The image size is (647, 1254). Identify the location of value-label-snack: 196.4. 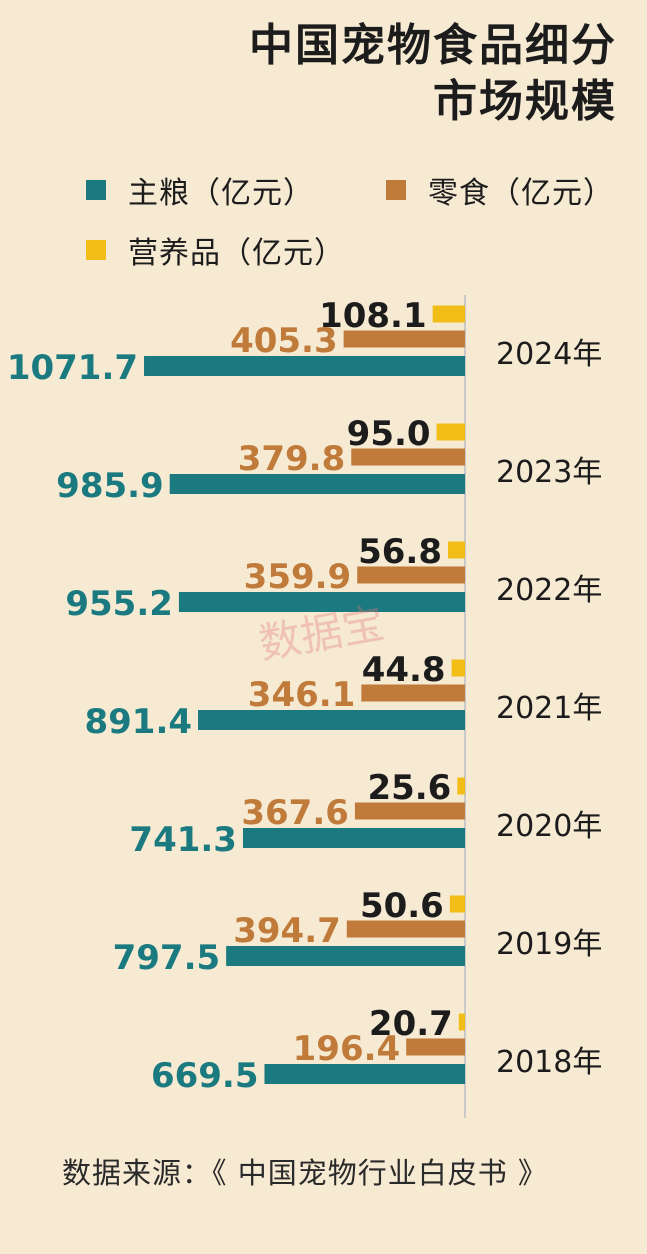
(347, 1049).